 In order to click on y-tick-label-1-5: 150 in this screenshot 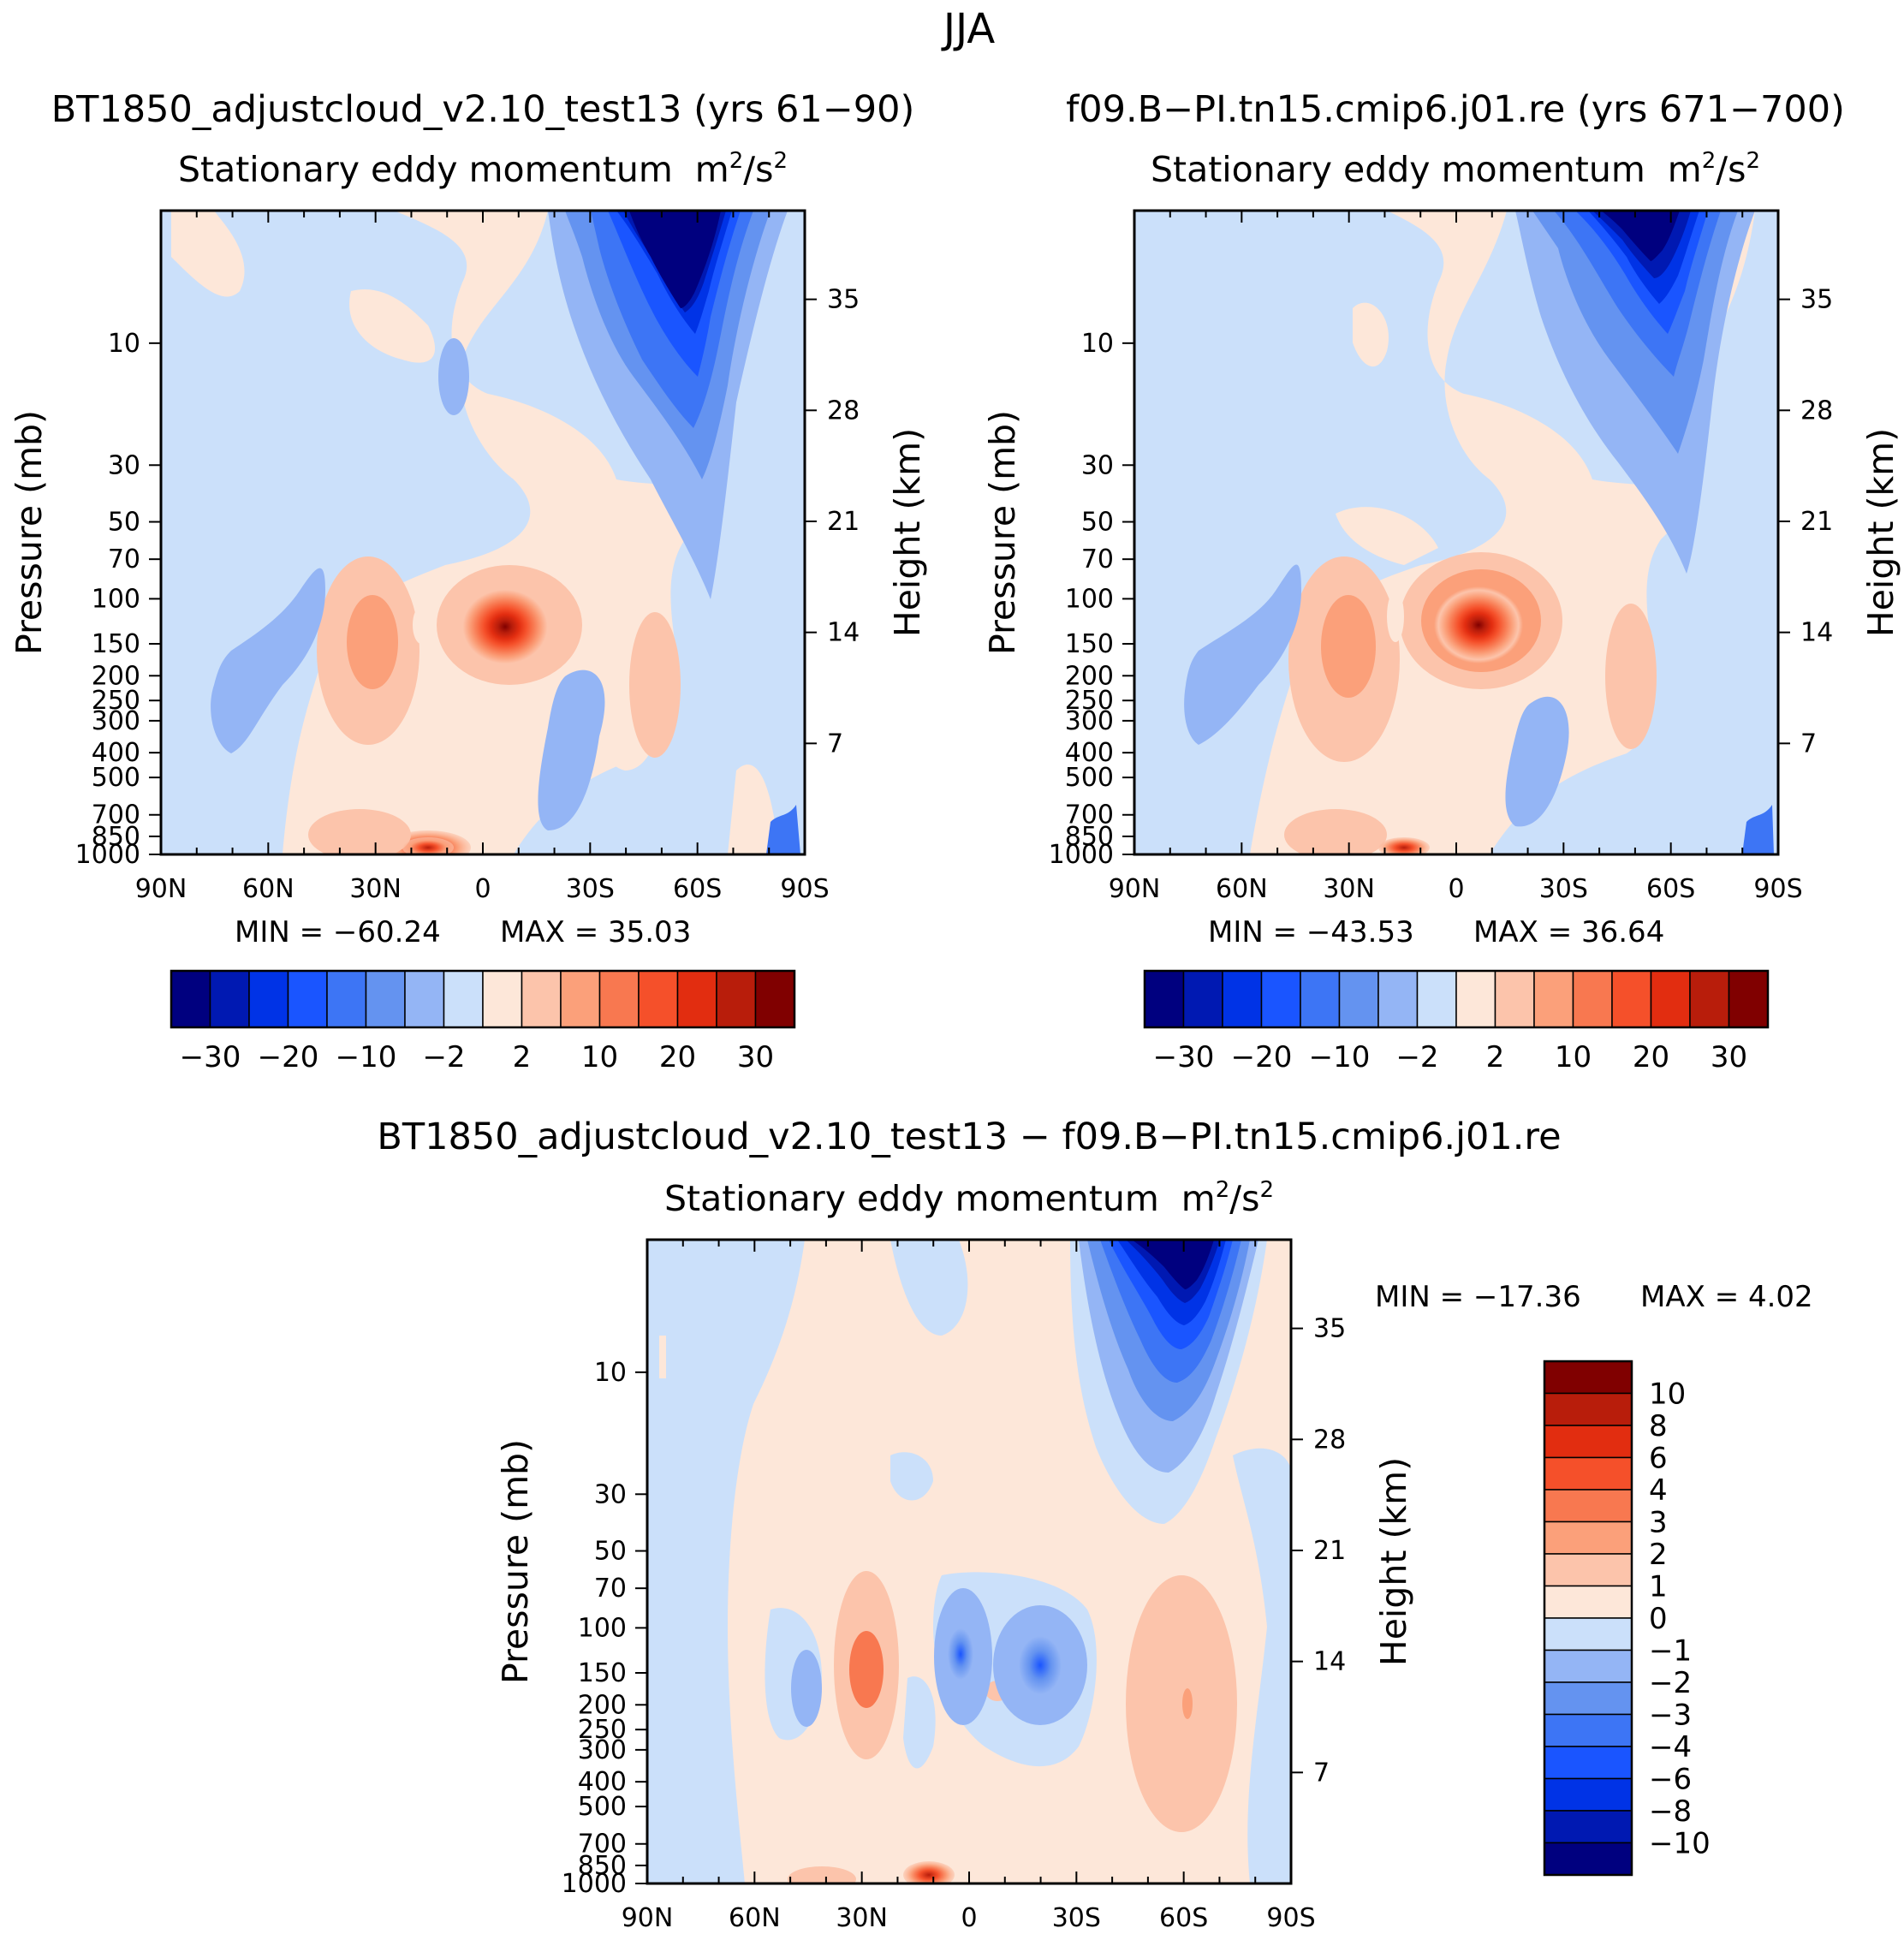, I will do `click(116, 644)`.